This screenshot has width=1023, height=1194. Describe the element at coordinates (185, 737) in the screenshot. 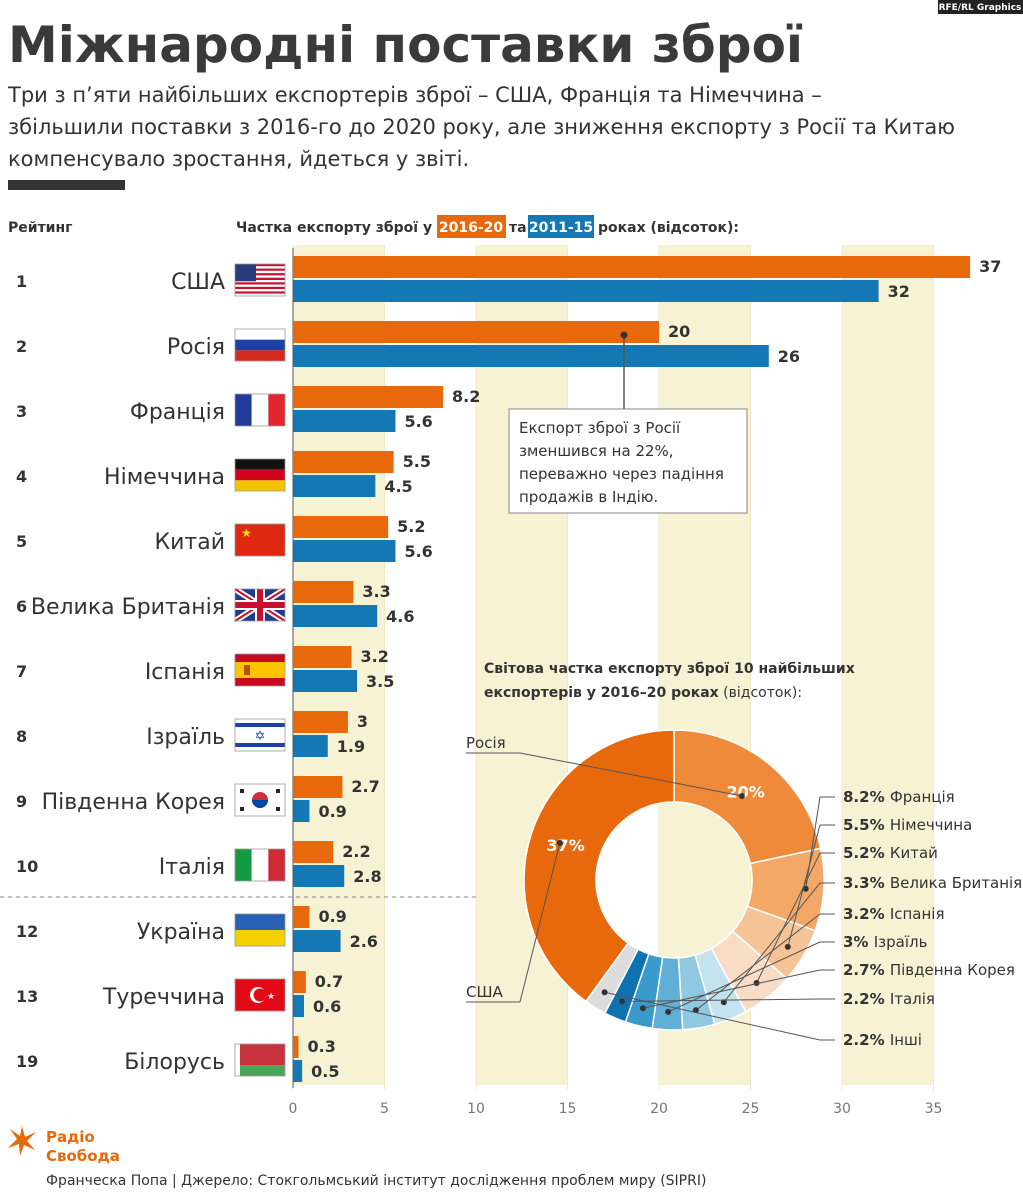

I see `country-label: Ізраїль` at that location.